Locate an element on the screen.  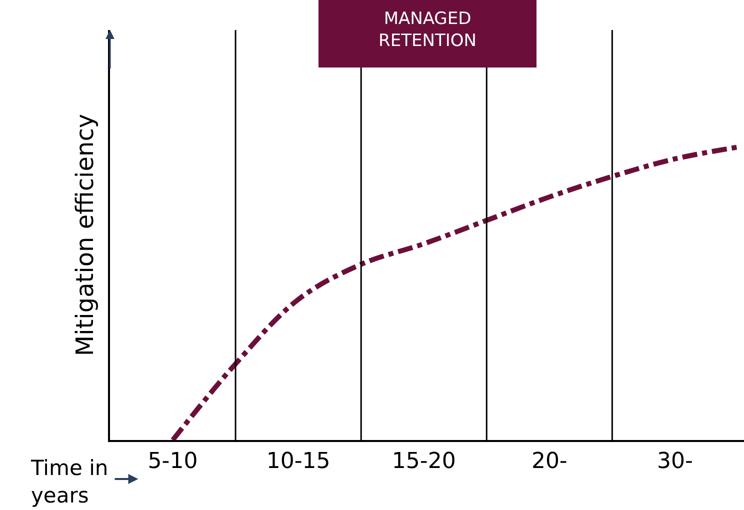
x-tick-label: 15-20 is located at coordinates (424, 461).